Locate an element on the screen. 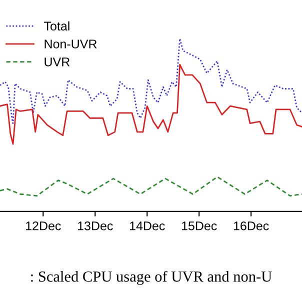 The height and width of the screenshot is (302, 302). x-tick-label: 15Dec is located at coordinates (199, 226).